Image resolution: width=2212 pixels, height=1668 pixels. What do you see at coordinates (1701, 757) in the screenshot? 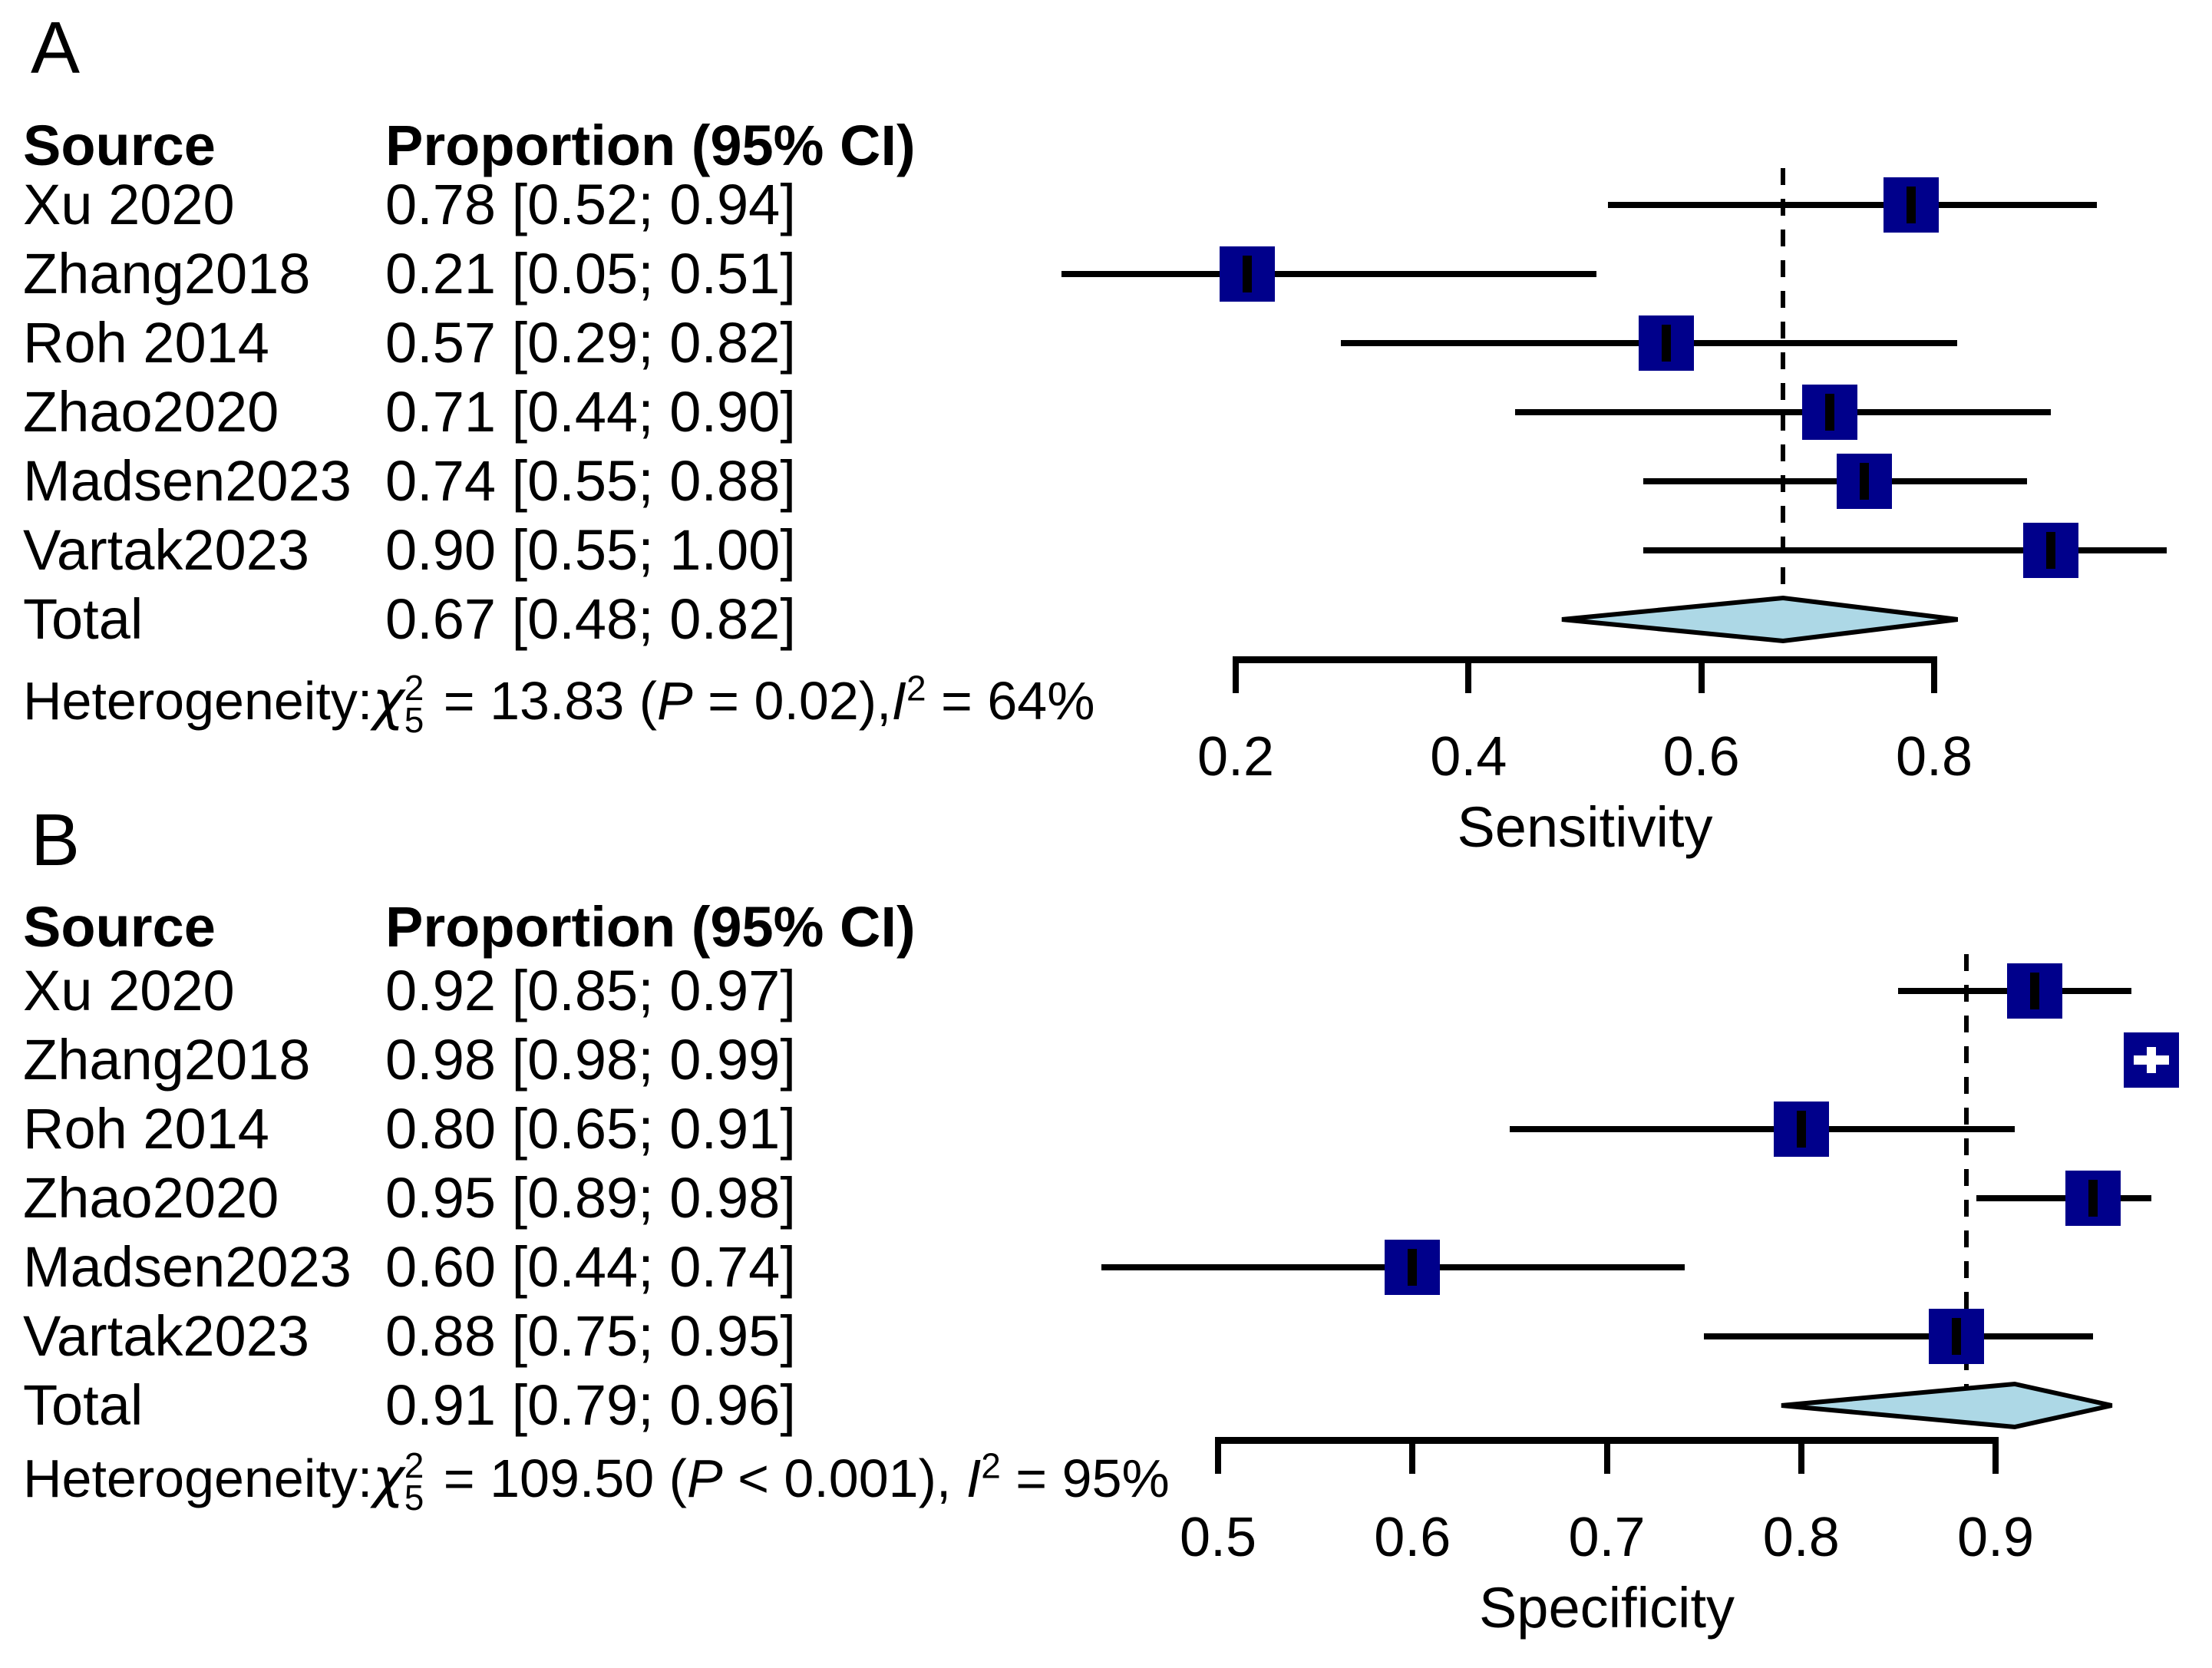
I see `x-axis-tick-label: 0.6` at bounding box center [1701, 757].